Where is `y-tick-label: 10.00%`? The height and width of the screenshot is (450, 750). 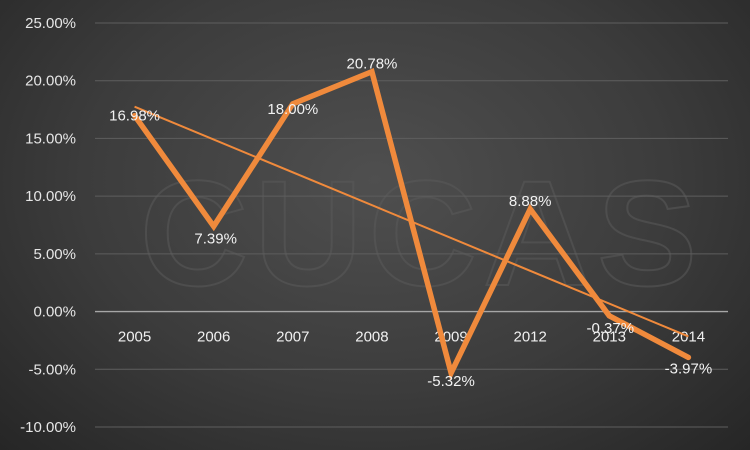 y-tick-label: 10.00% is located at coordinates (50, 196).